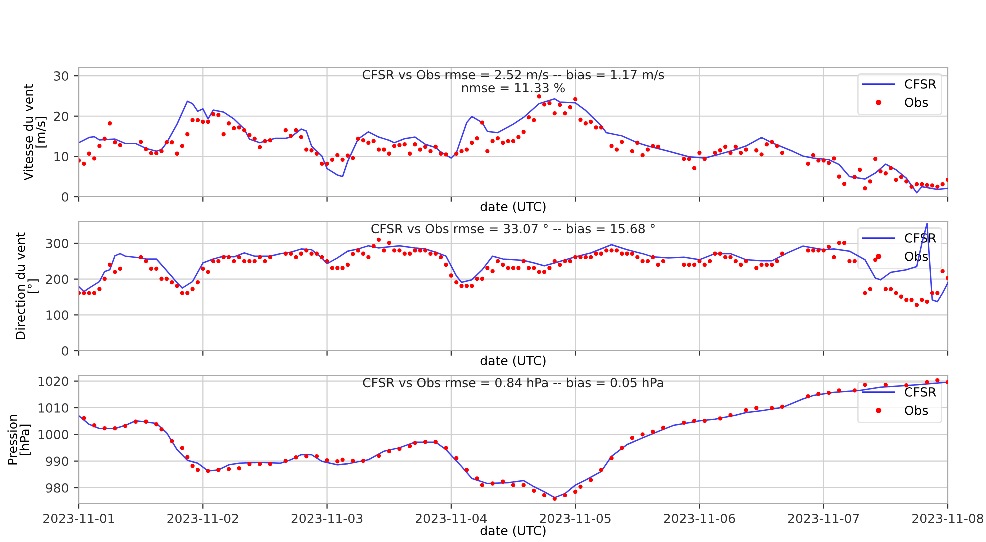  Describe the element at coordinates (19, 440) in the screenshot. I see `y-axis-title: Pression [hPa]` at that location.